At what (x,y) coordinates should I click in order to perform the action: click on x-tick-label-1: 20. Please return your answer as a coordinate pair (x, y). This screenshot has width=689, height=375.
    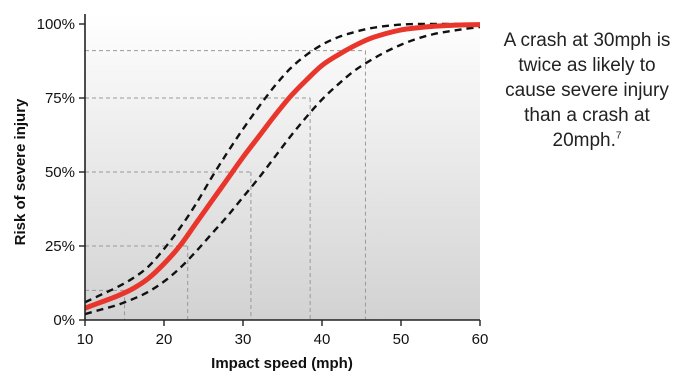
    Looking at the image, I should click on (164, 339).